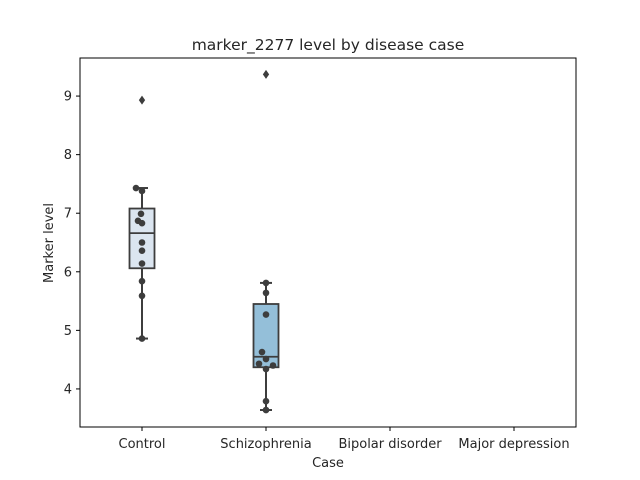 The image size is (640, 480). Describe the element at coordinates (68, 155) in the screenshot. I see `y-tick-label: 8` at that location.